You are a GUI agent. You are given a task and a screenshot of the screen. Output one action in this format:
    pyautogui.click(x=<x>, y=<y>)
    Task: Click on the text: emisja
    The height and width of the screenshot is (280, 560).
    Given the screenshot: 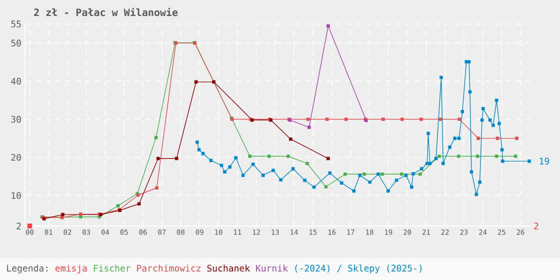 What is the action you would take?
    pyautogui.click(x=71, y=269)
    